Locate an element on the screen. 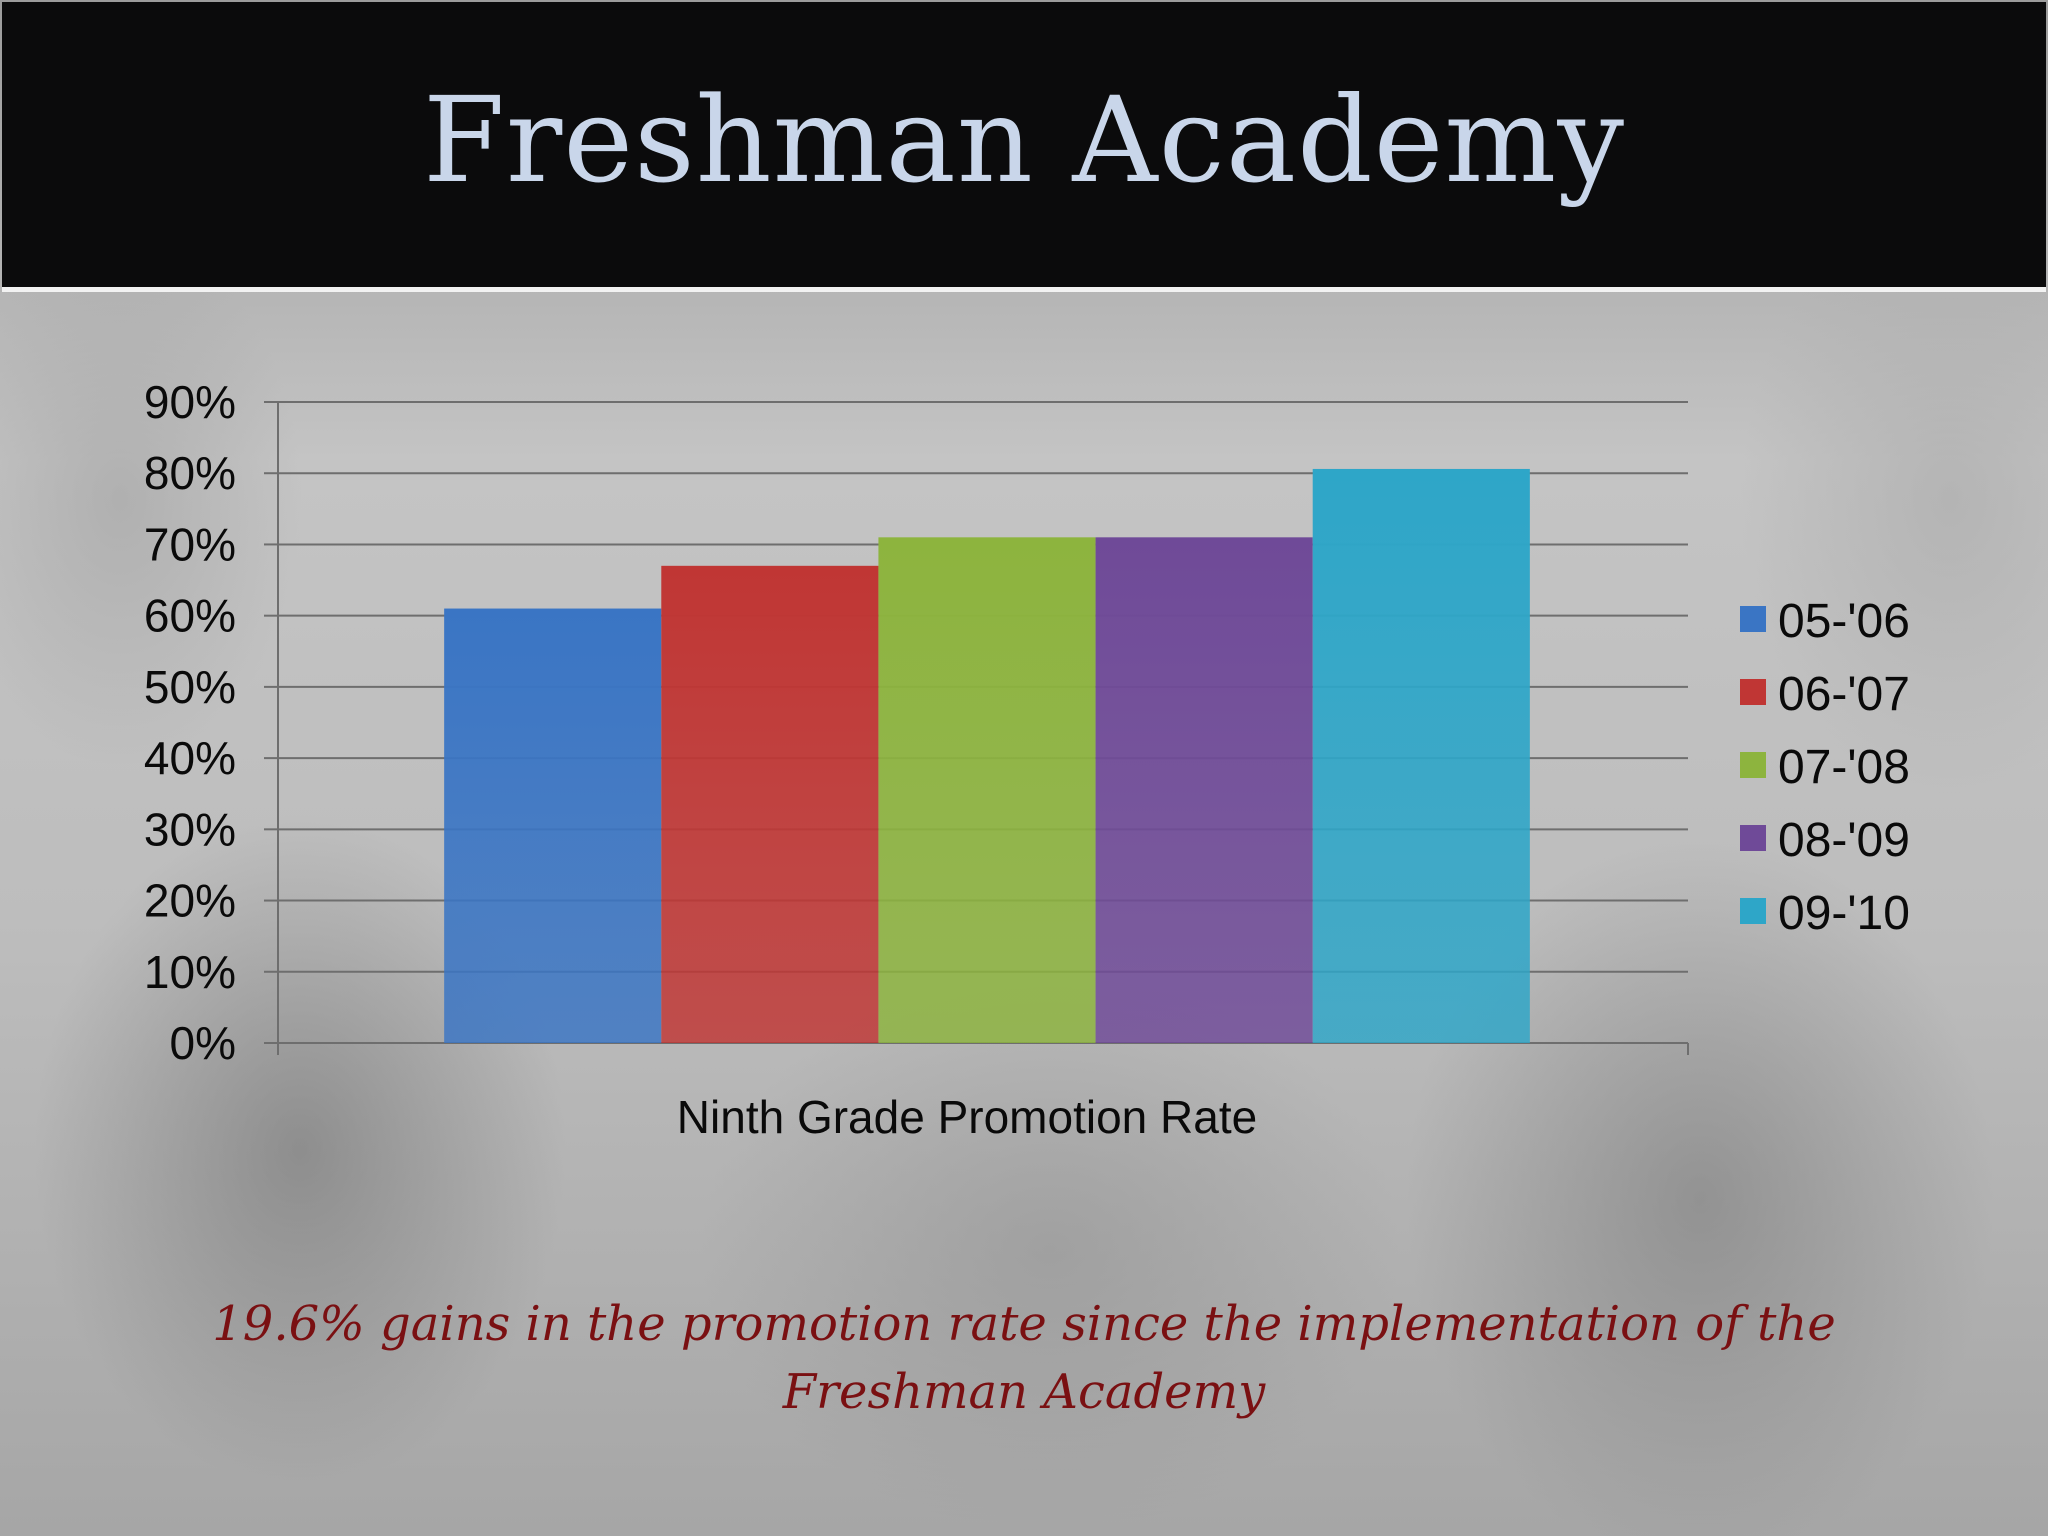  y-tick-label: 30% is located at coordinates (190, 829).